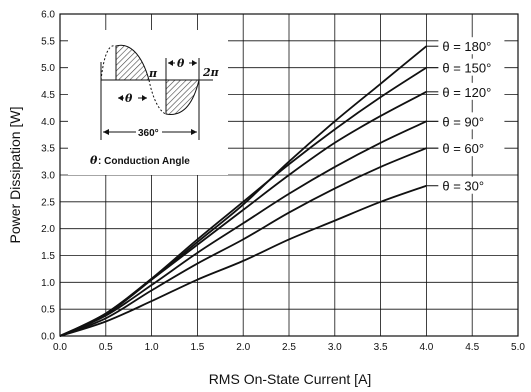 This screenshot has width=531, height=392. I want to click on y-tick-label: 4.0, so click(48, 122).